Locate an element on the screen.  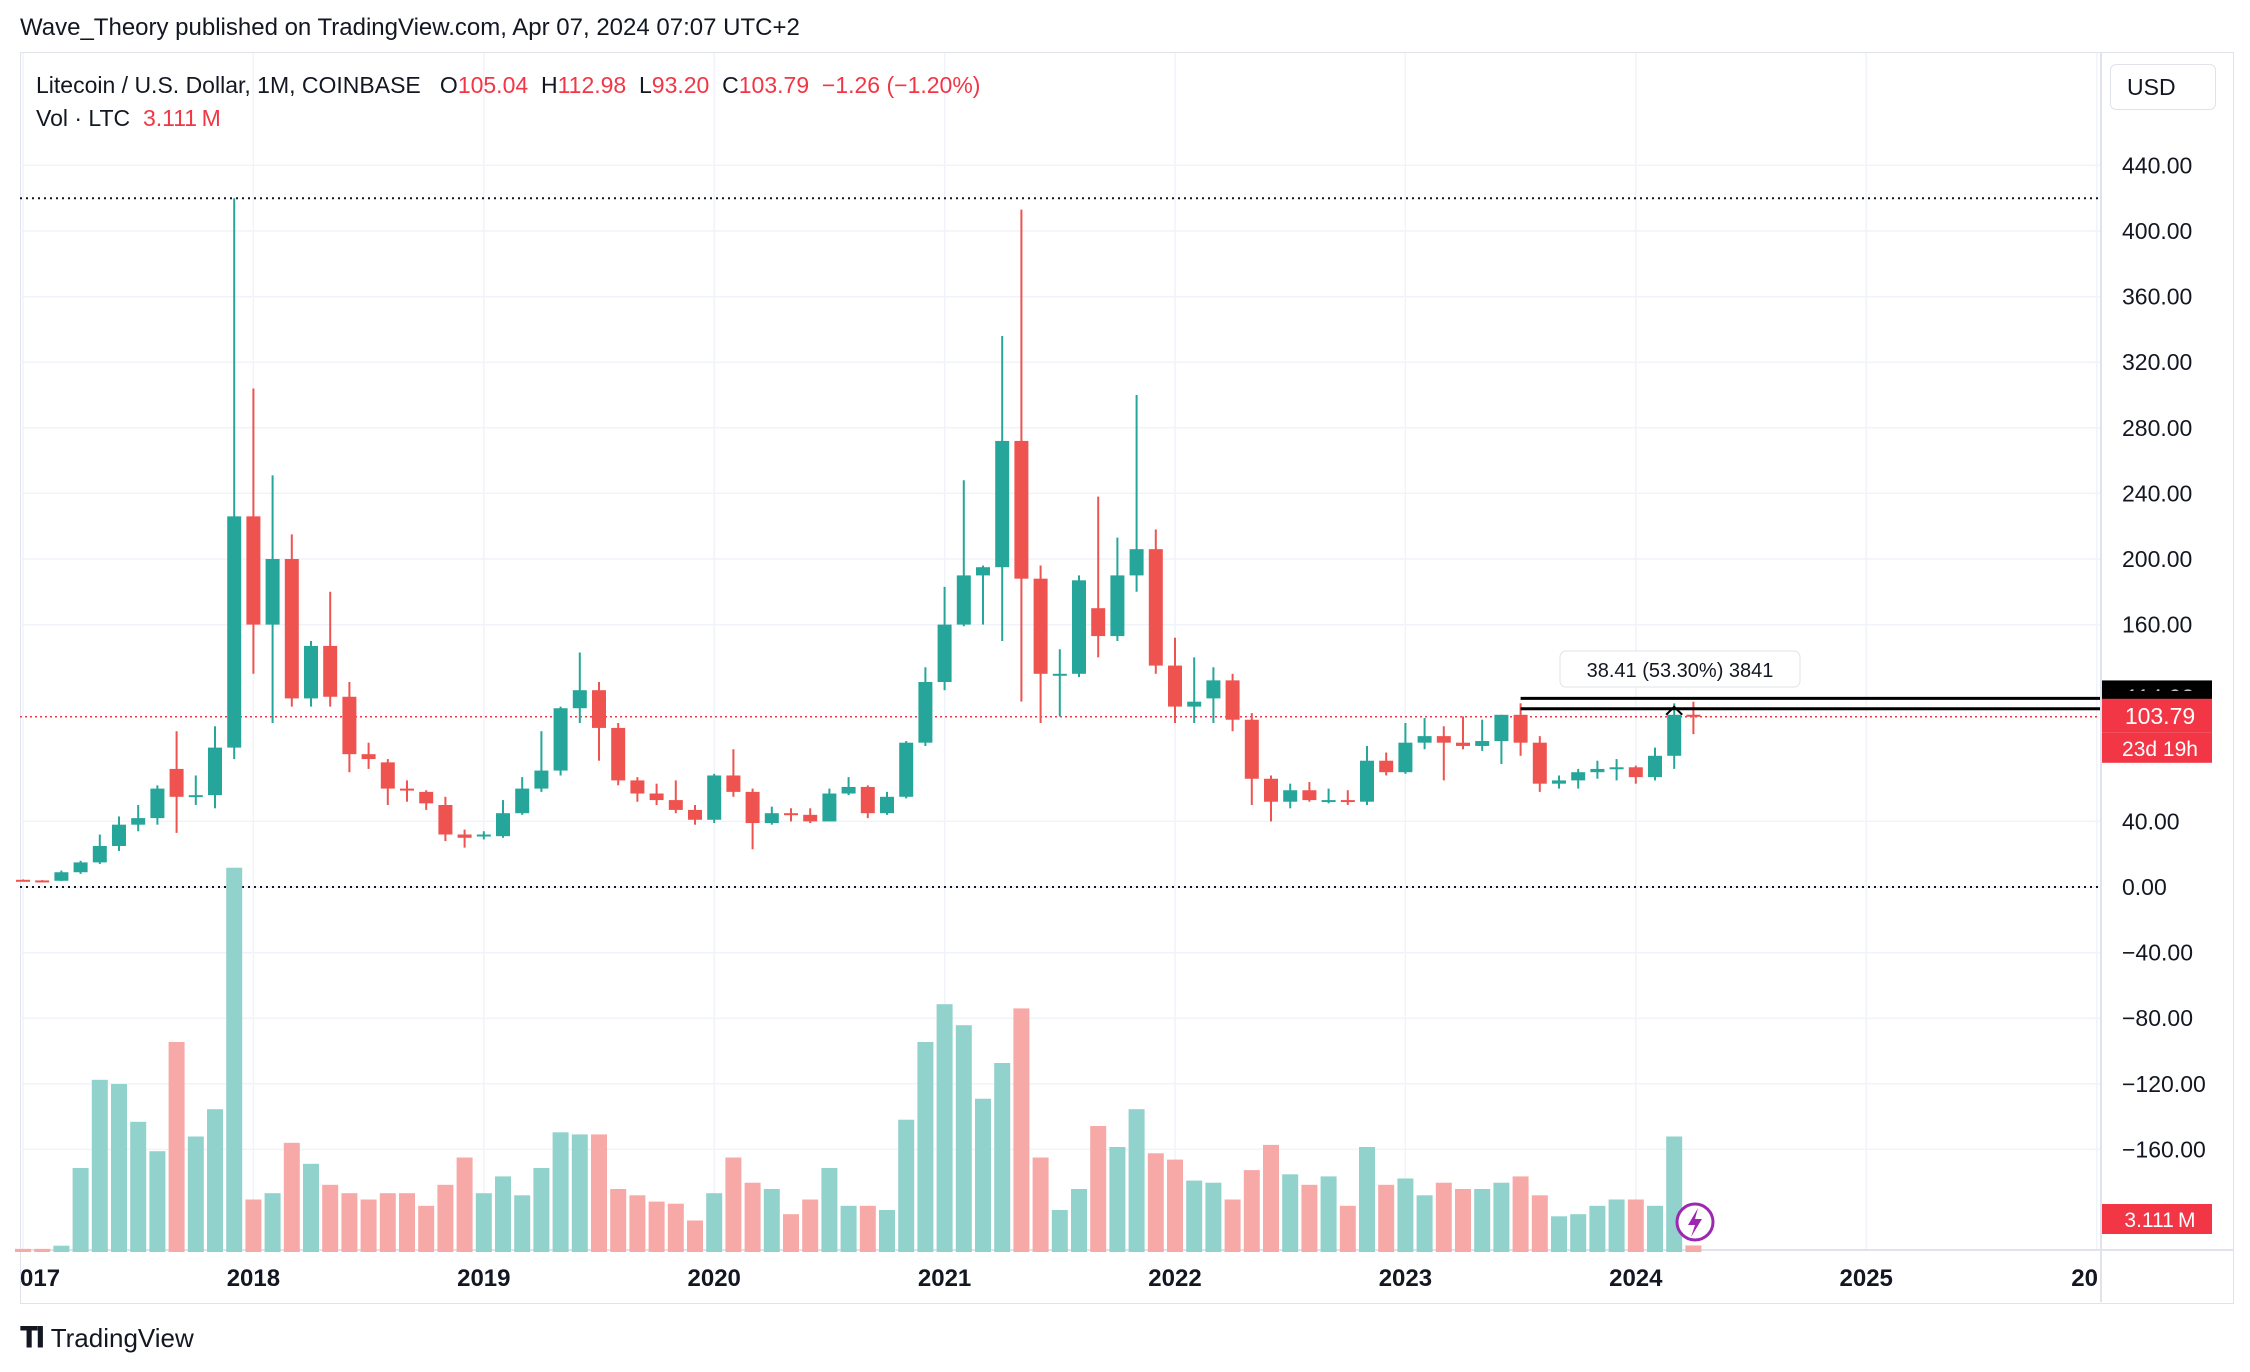
symbol-title: Litecoin / U.S. Dollar, 1M, COINBASE is located at coordinates (228, 85).